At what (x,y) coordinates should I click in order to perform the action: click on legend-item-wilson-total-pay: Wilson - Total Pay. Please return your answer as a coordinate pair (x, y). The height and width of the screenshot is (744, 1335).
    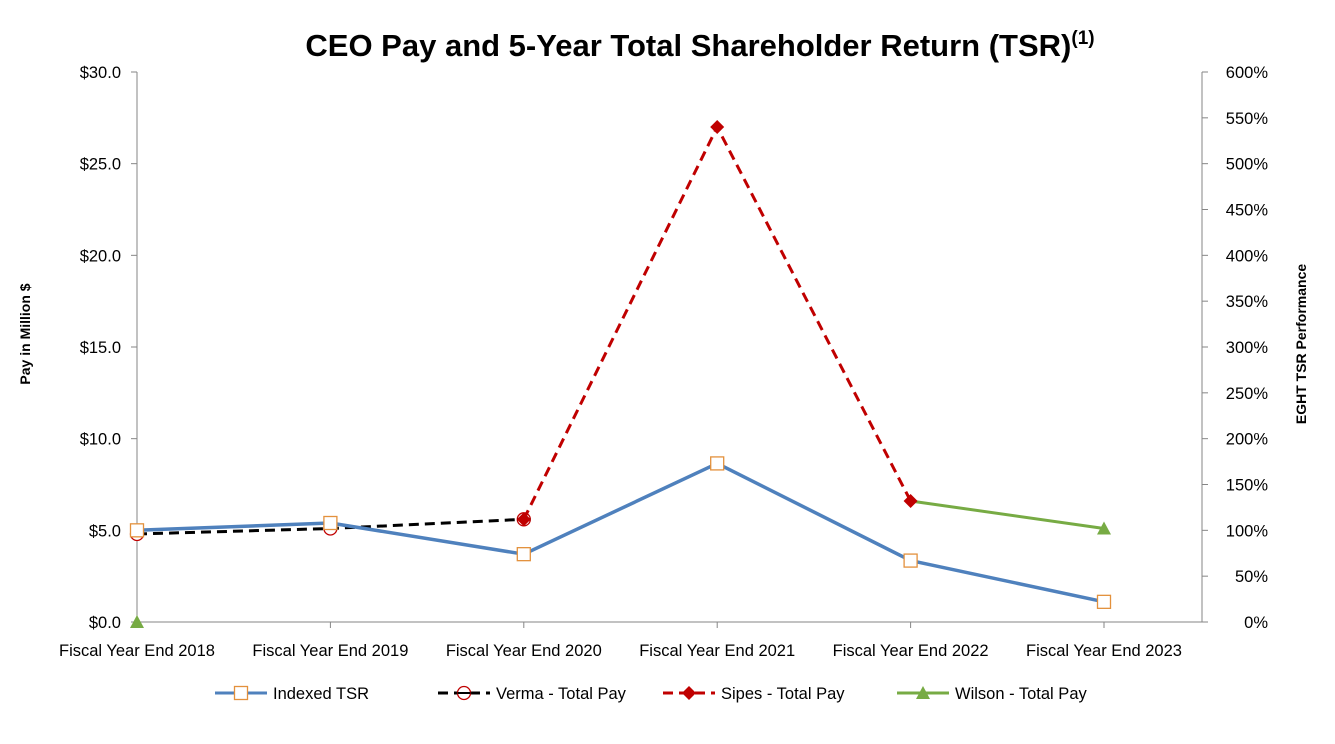
    Looking at the image, I should click on (992, 694).